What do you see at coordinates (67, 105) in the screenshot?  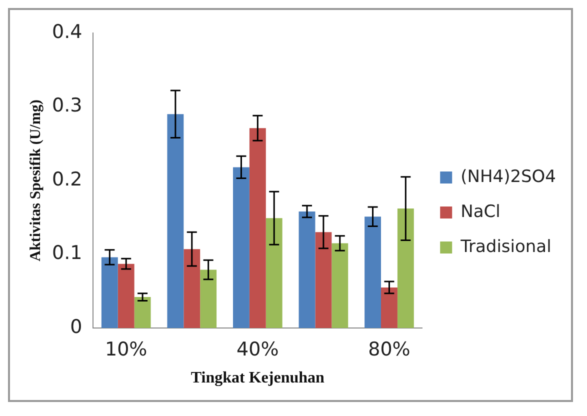 I see `y-tick-label: 0.3` at bounding box center [67, 105].